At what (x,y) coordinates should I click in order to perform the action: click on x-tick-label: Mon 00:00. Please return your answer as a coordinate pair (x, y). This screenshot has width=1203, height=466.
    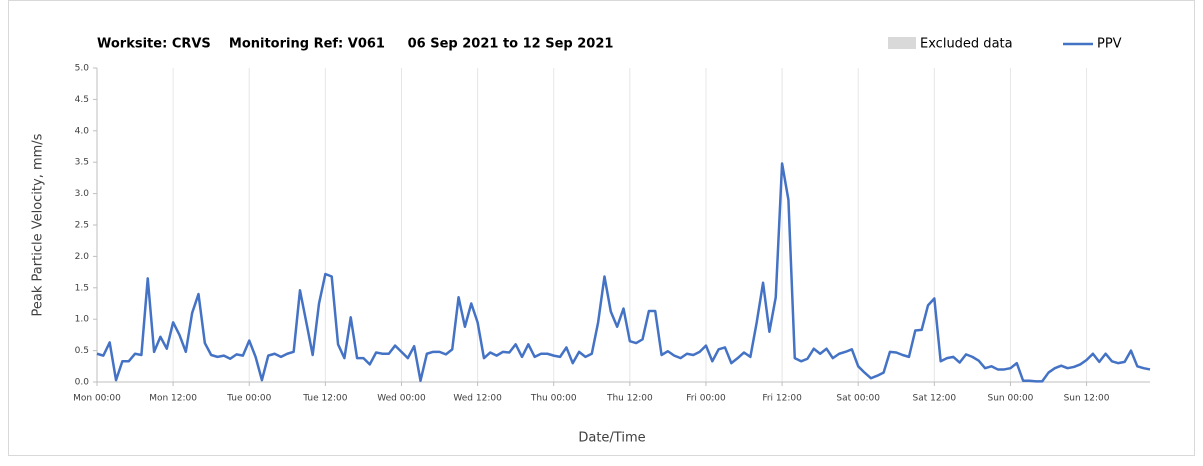
    Looking at the image, I should click on (97, 399).